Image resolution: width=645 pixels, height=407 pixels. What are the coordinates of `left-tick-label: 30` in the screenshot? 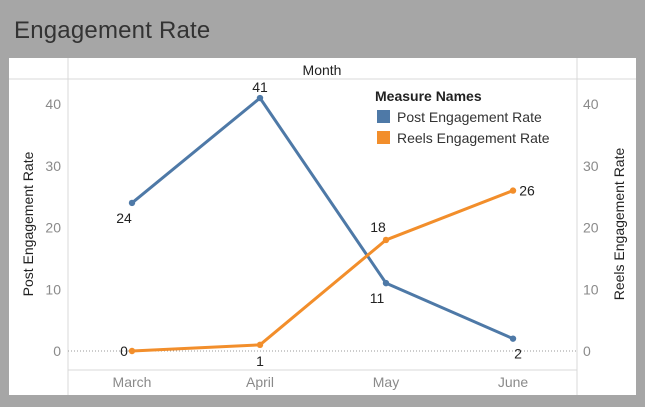 It's located at (53, 166).